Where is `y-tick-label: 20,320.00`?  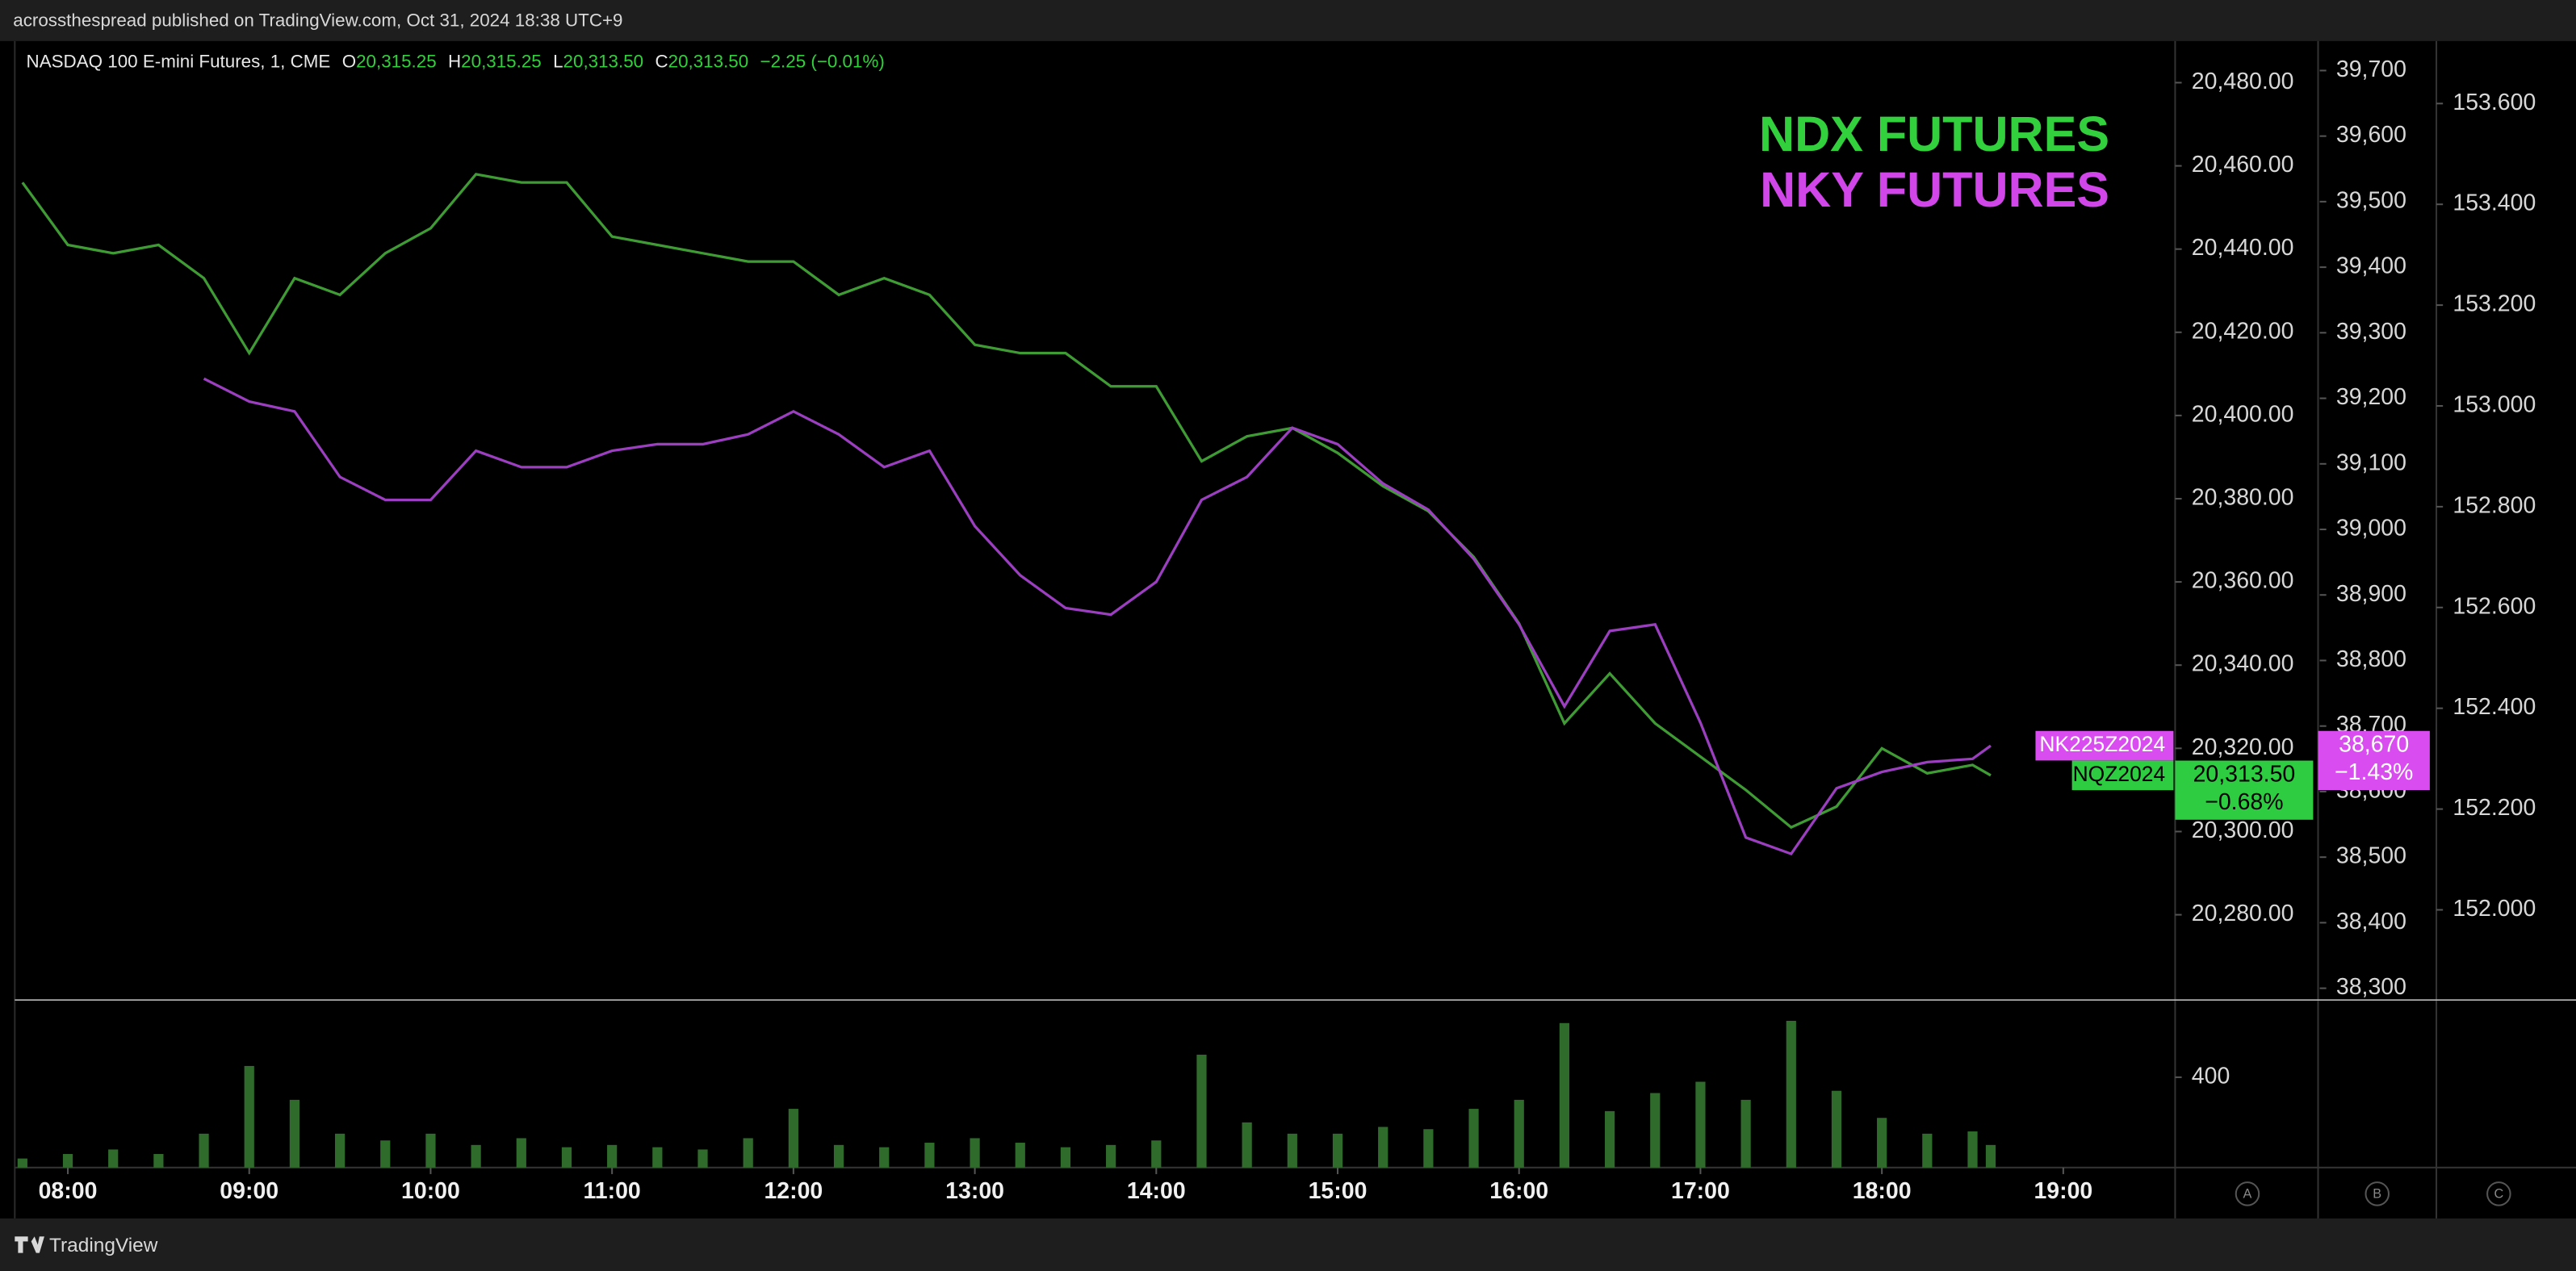
y-tick-label: 20,320.00 is located at coordinates (2243, 747).